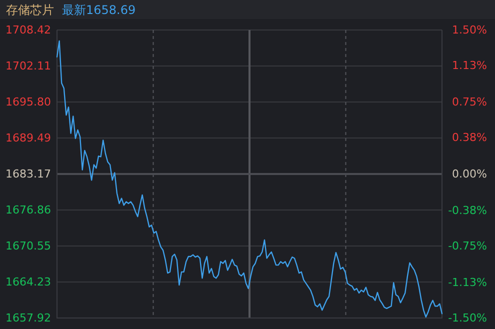 Image resolution: width=495 pixels, height=329 pixels. I want to click on y2-tick-label: -0.75%, so click(467, 246).